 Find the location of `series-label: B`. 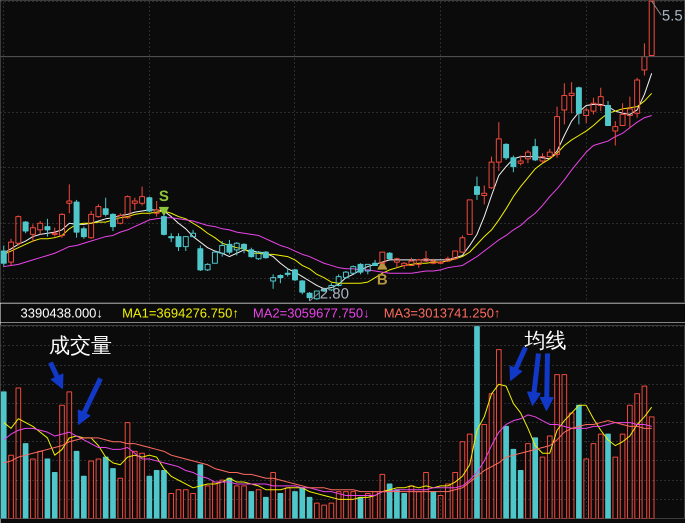

series-label: B is located at coordinates (382, 280).